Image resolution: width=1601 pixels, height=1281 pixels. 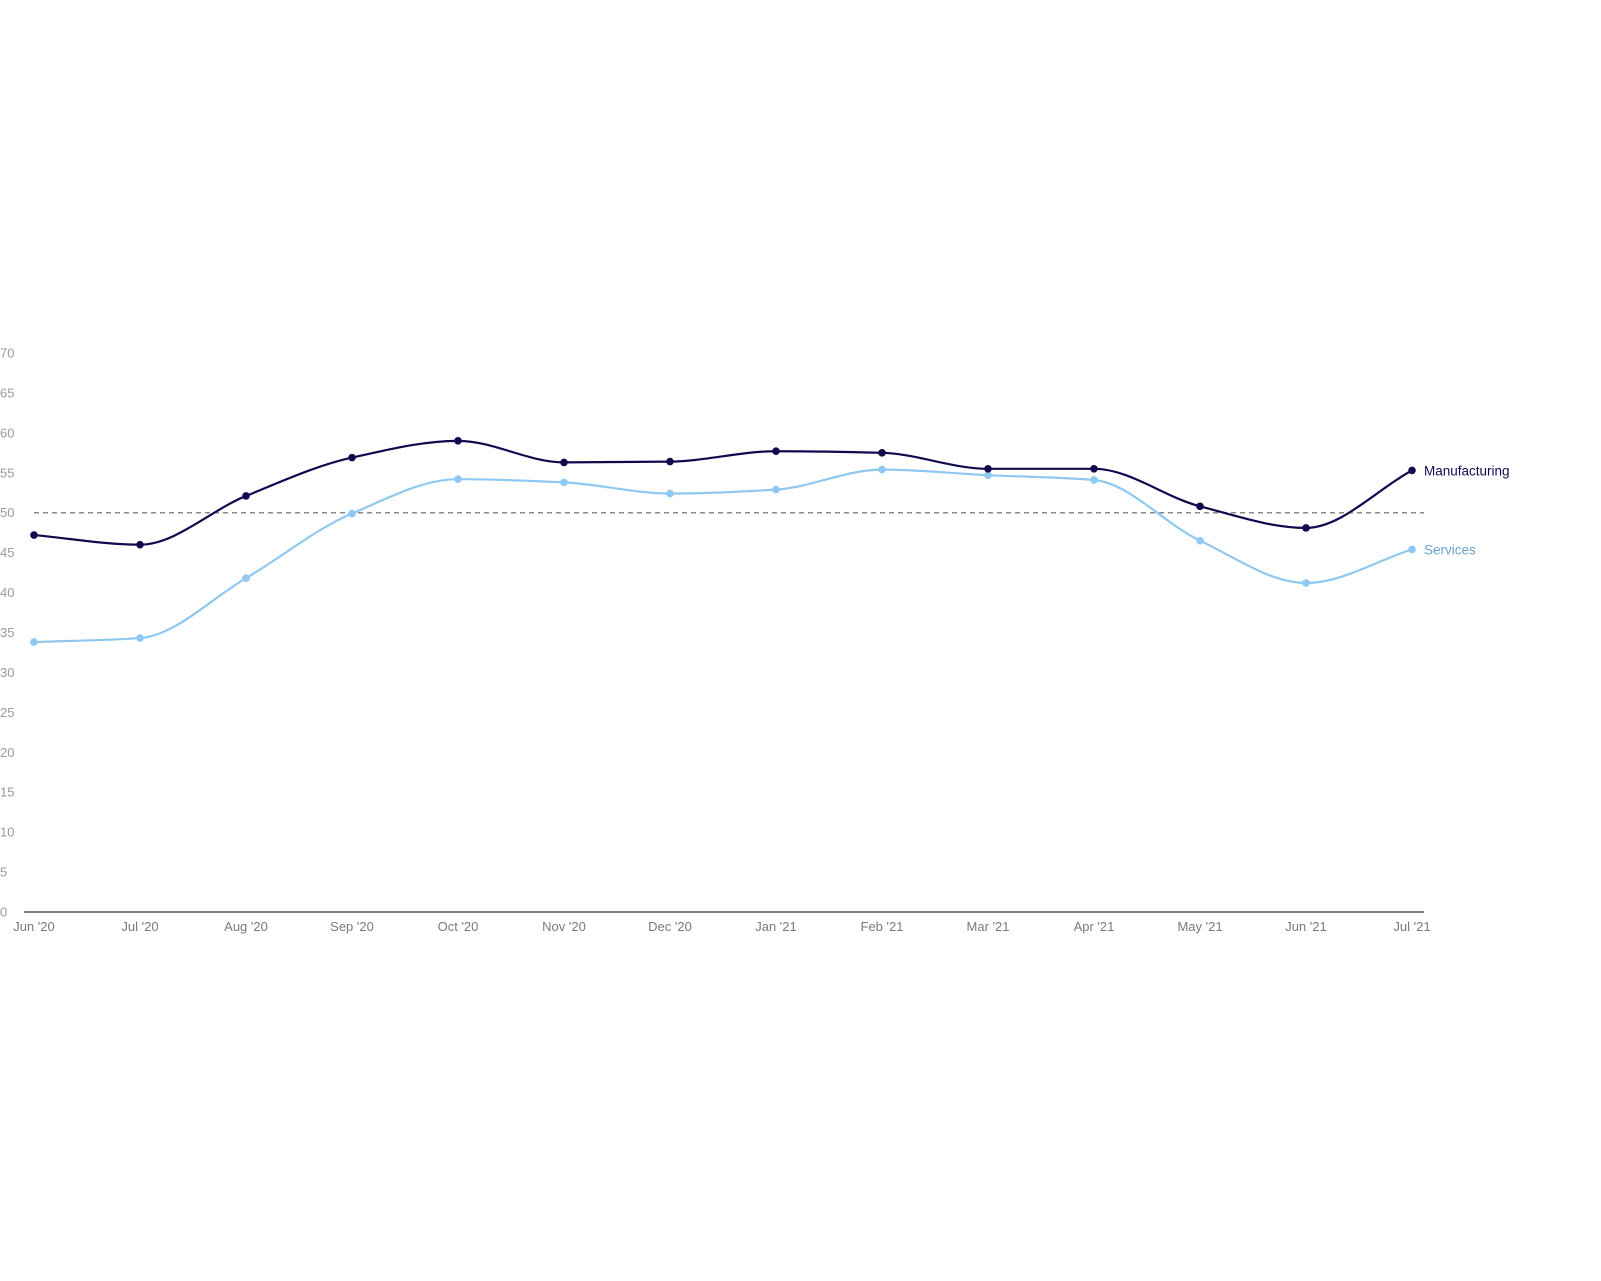 I want to click on y-tick-label: 70, so click(x=7, y=353).